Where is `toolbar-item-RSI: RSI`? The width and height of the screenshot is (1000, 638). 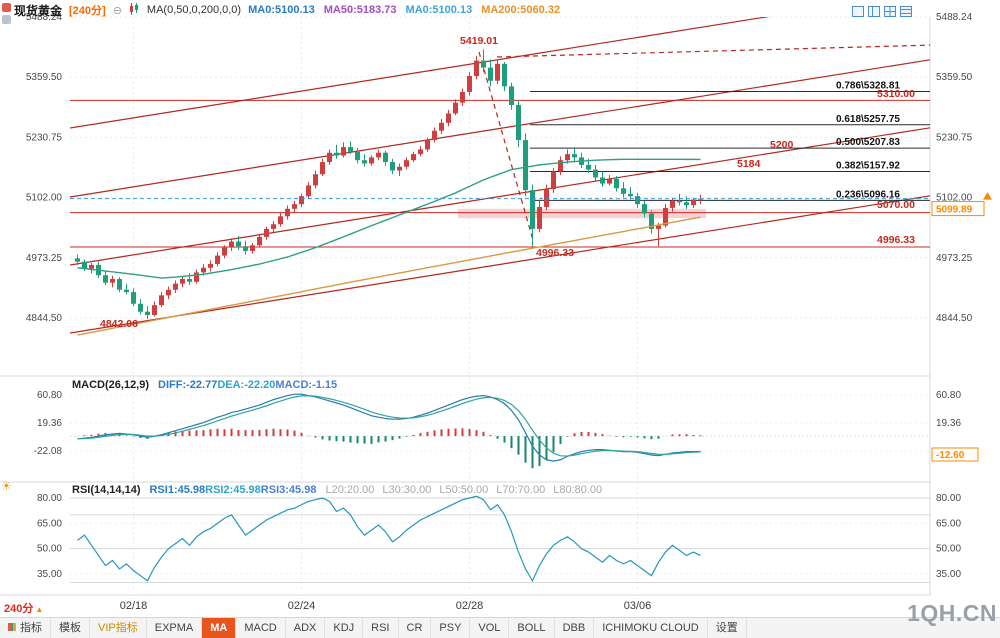 toolbar-item-RSI: RSI is located at coordinates (381, 628).